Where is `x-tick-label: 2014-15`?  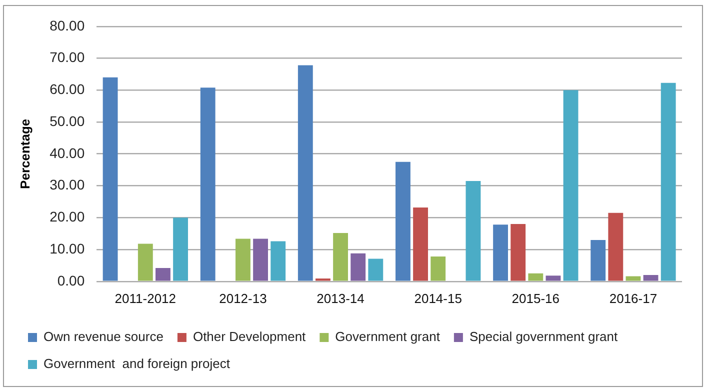
x-tick-label: 2014-15 is located at coordinates (438, 298).